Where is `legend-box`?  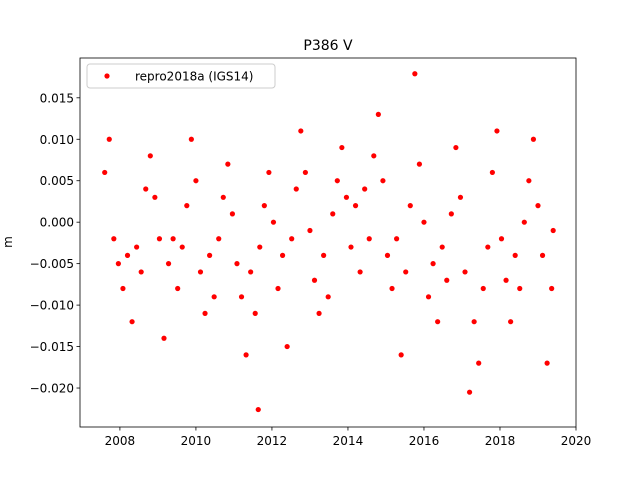
legend-box is located at coordinates (181, 76).